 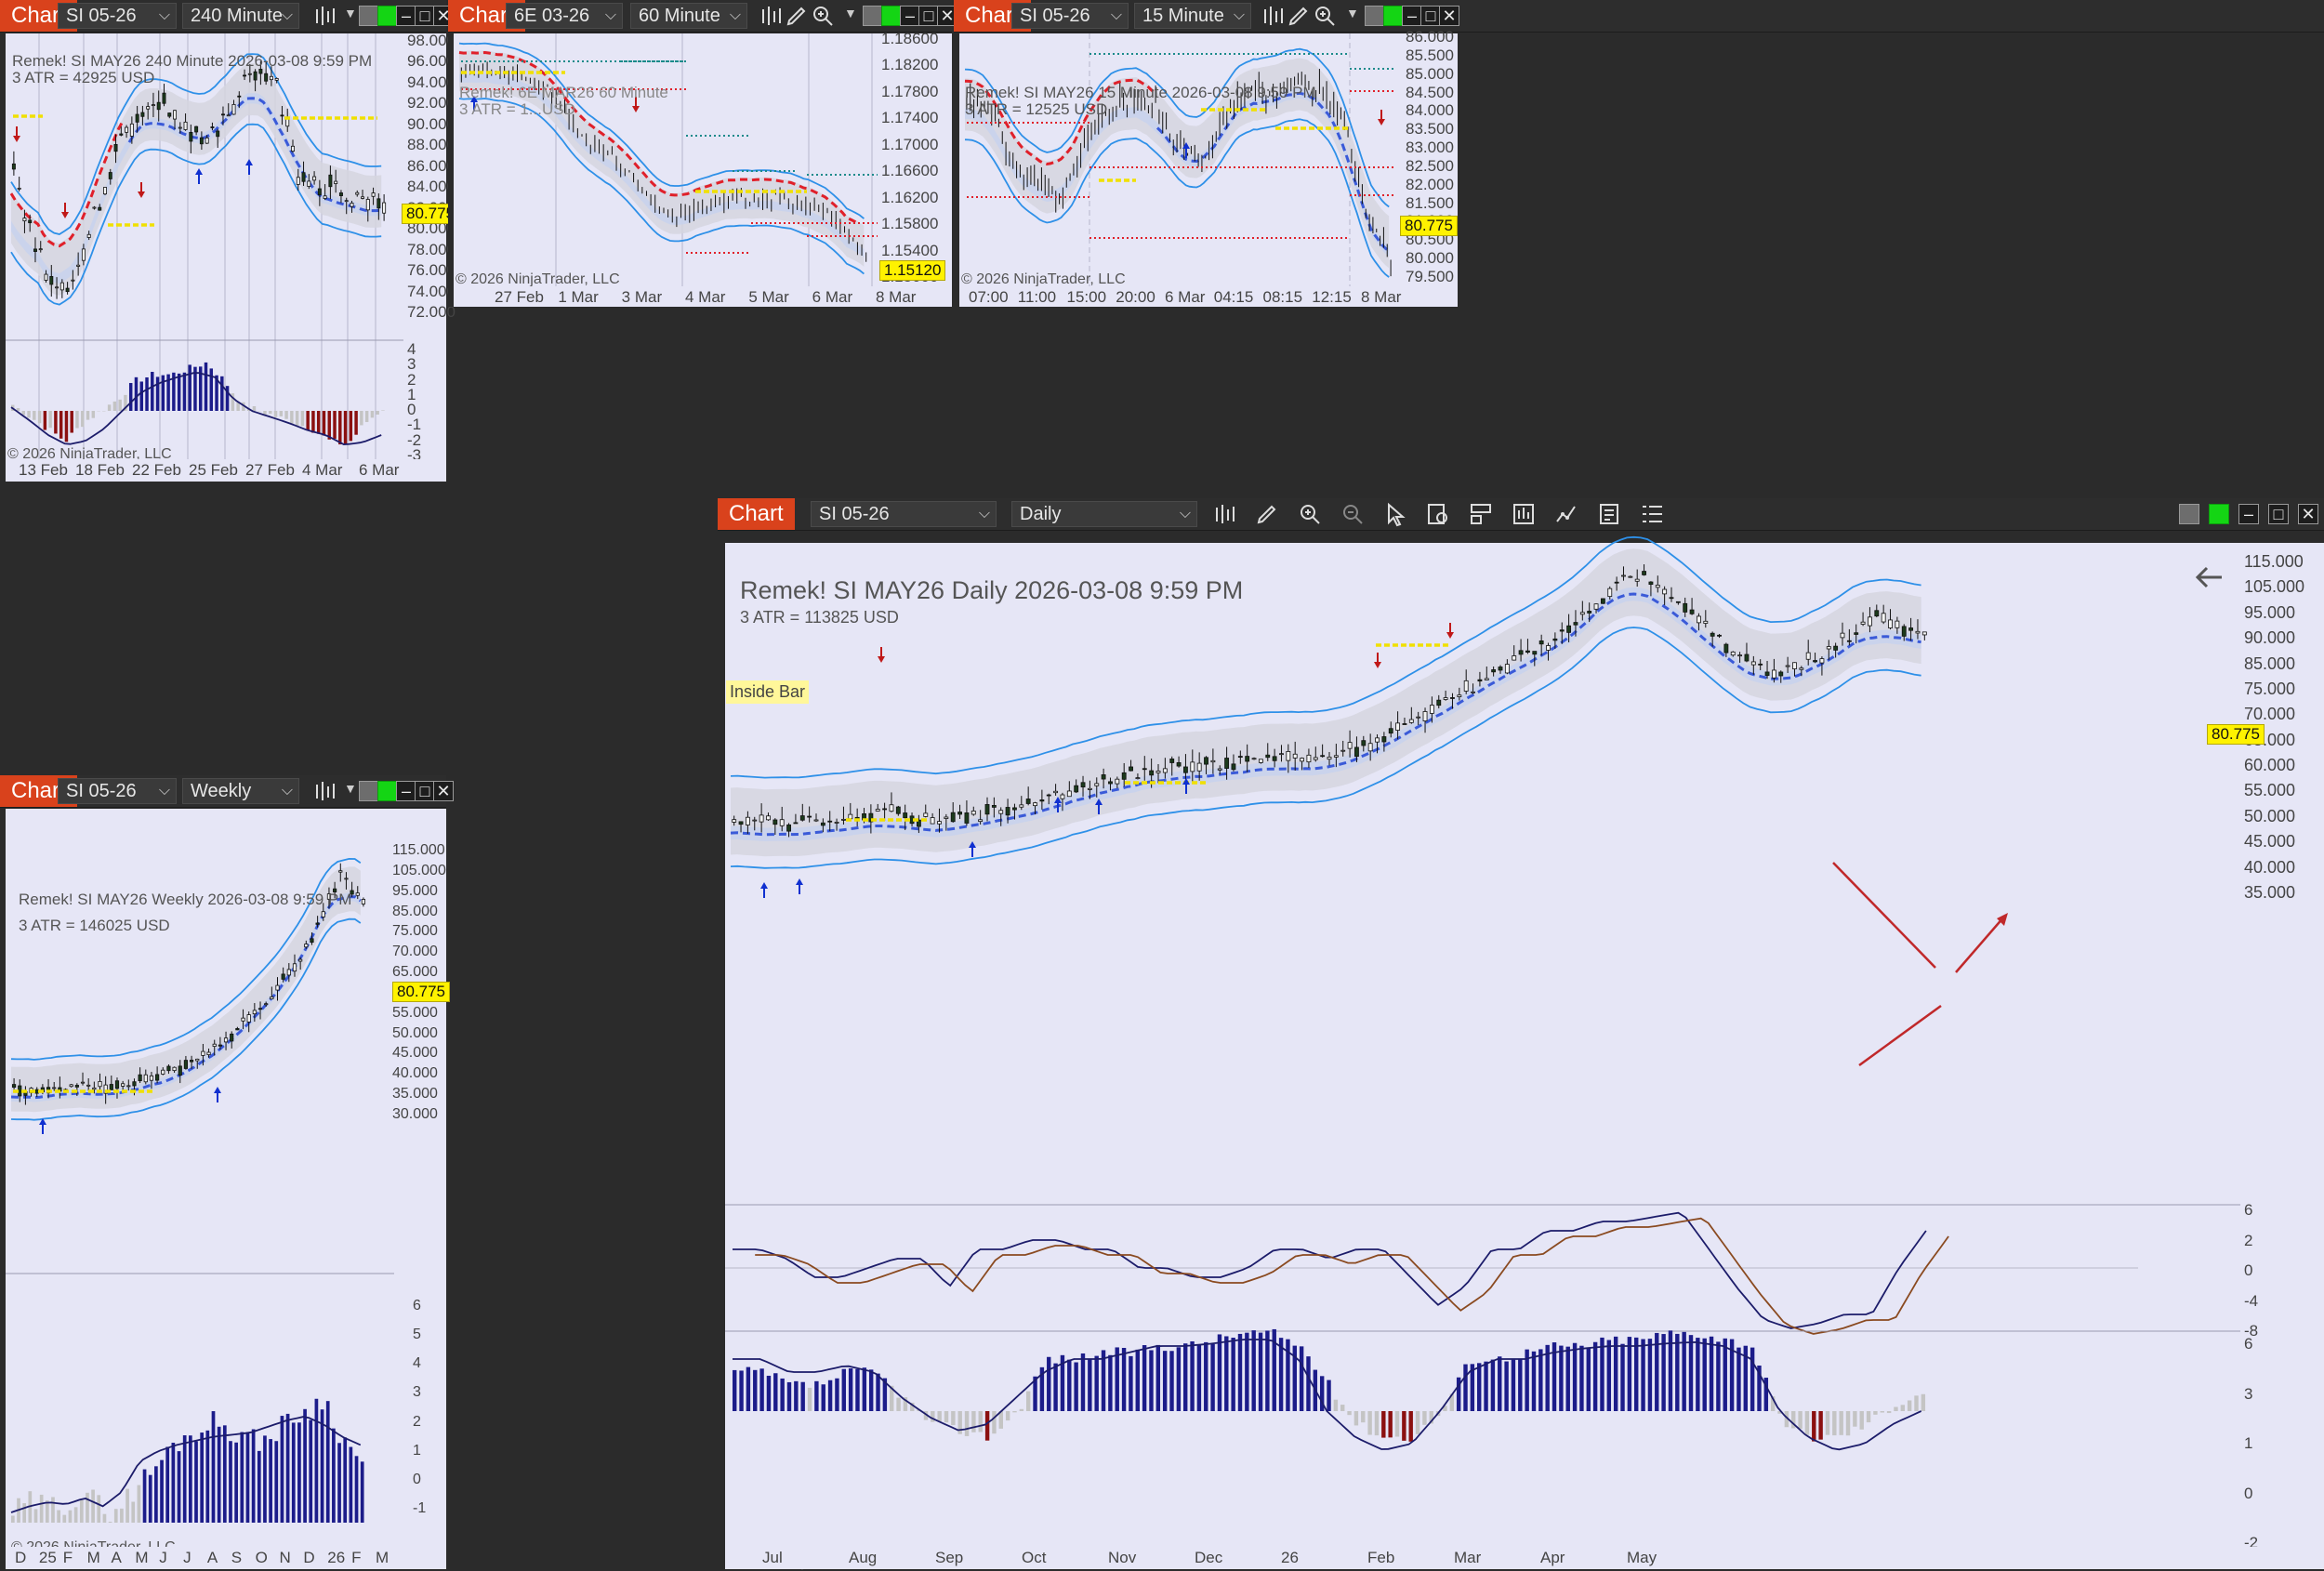 What do you see at coordinates (564, 16) in the screenshot?
I see `instrument-selector: 6E 03-26⌵` at bounding box center [564, 16].